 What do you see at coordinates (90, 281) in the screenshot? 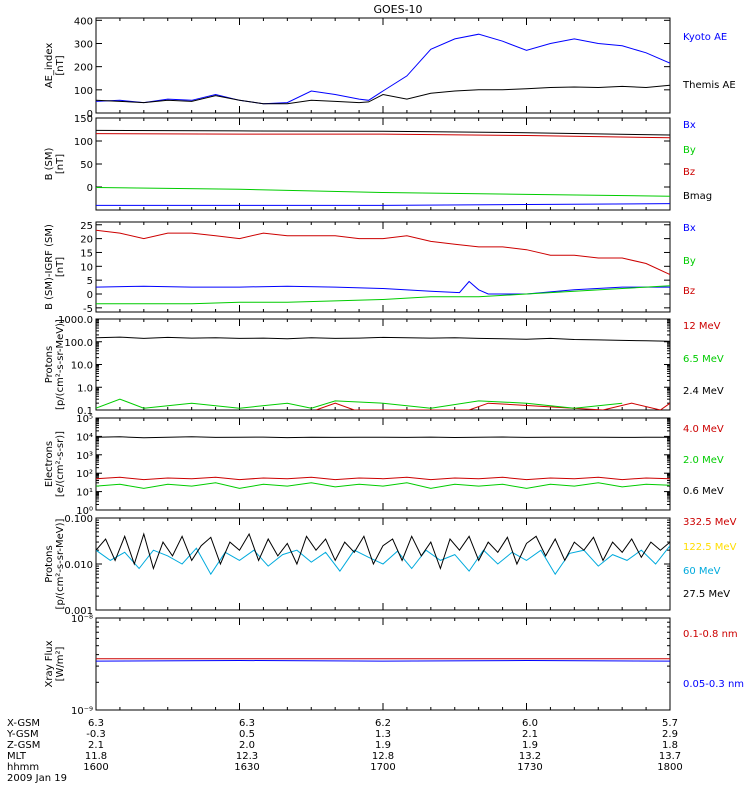
I see `y-tick-label: 5` at bounding box center [90, 281].